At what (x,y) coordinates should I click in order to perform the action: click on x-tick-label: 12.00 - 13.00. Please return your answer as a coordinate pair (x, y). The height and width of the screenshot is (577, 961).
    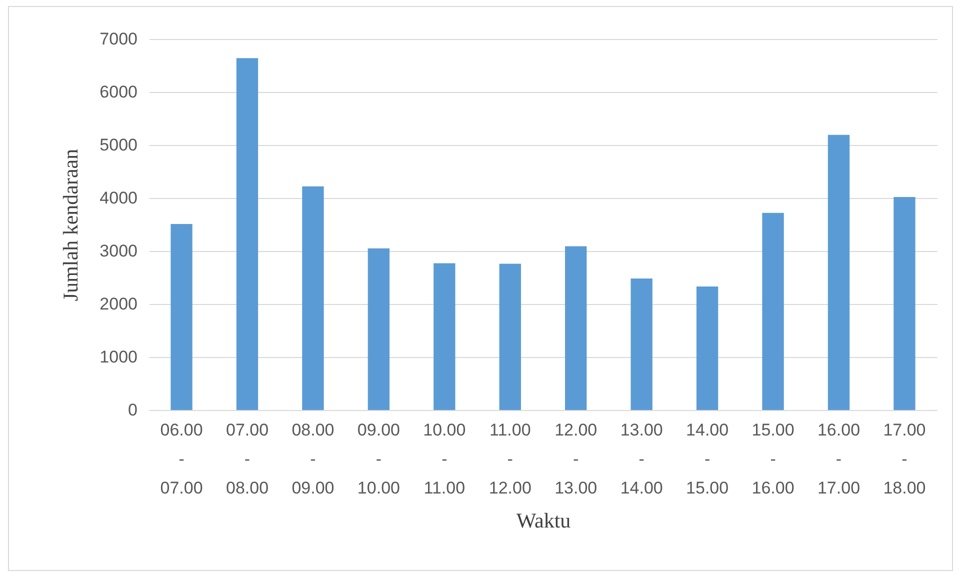
    Looking at the image, I should click on (576, 459).